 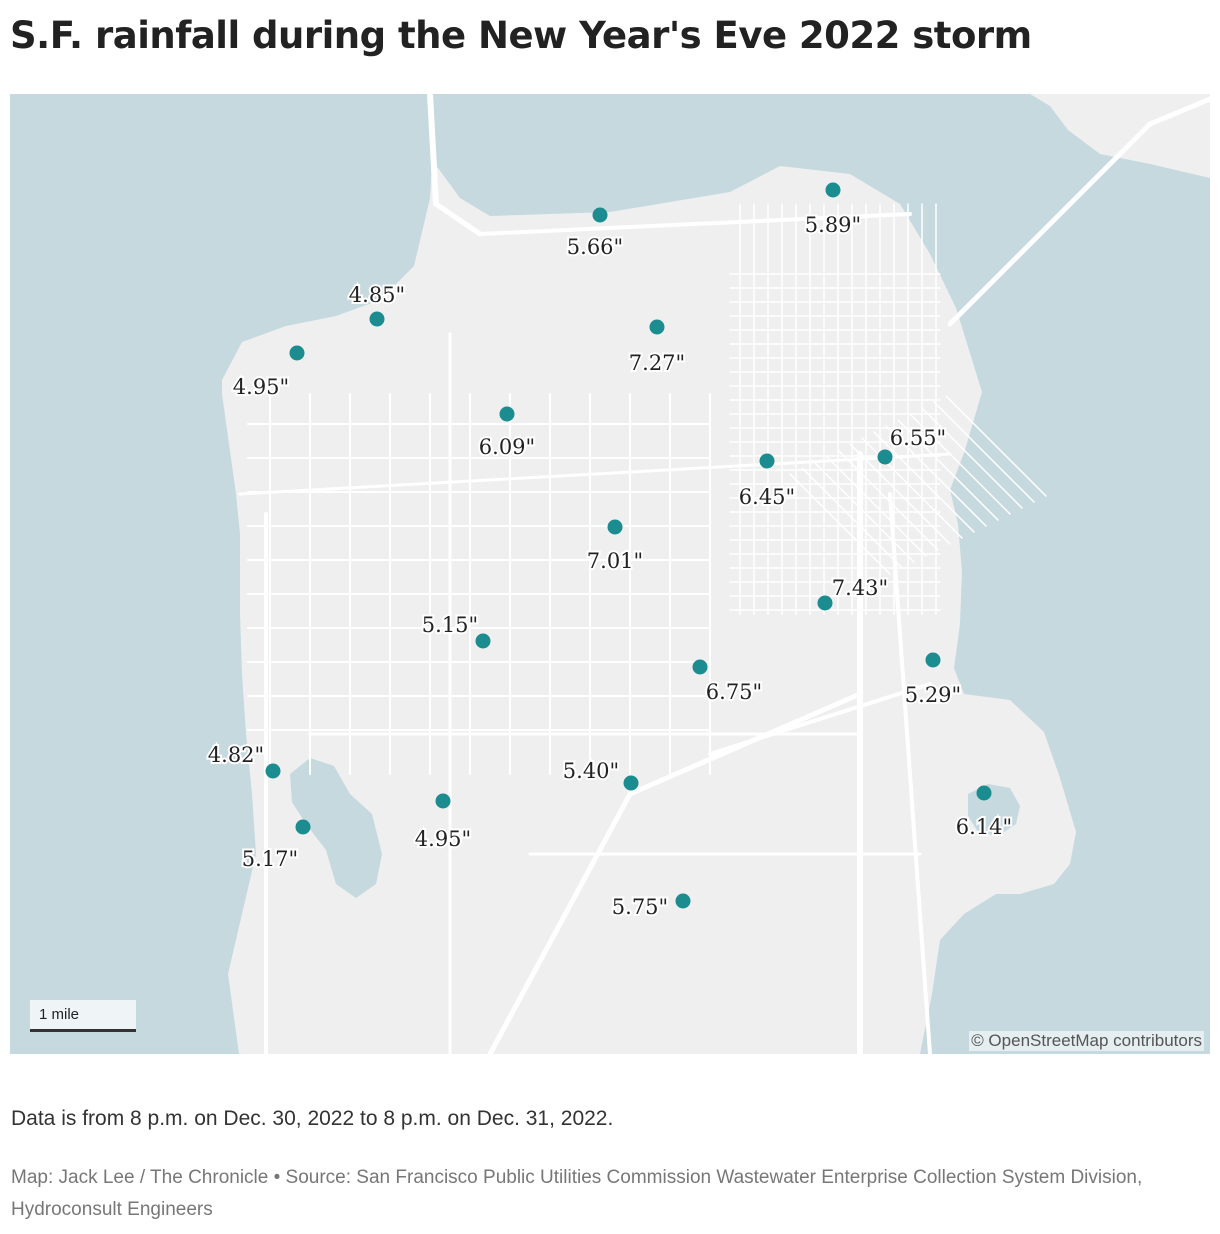 What do you see at coordinates (640, 907) in the screenshot?
I see `rainfall-label: 5.75"` at bounding box center [640, 907].